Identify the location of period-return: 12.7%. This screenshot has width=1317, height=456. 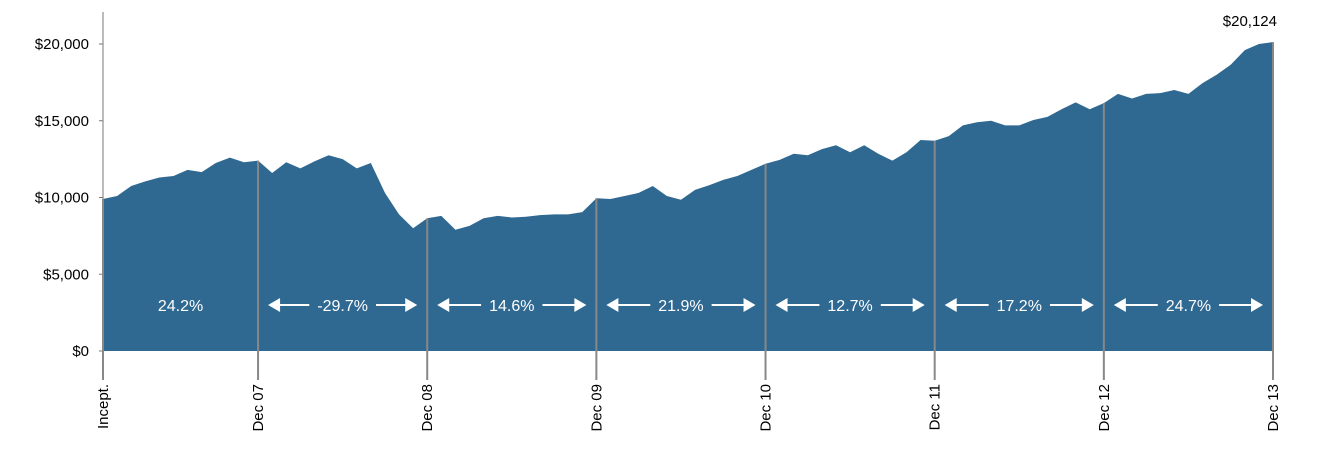
(849, 306).